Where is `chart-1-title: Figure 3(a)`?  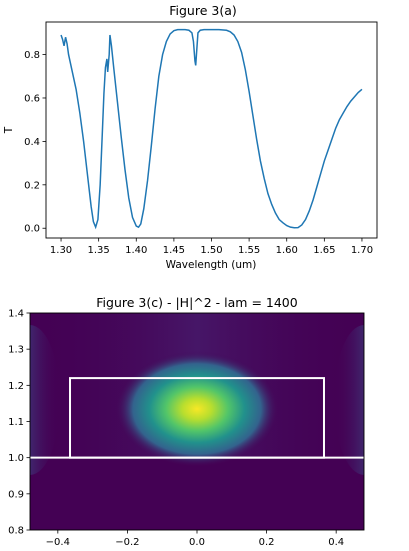 chart-1-title: Figure 3(a) is located at coordinates (203, 10).